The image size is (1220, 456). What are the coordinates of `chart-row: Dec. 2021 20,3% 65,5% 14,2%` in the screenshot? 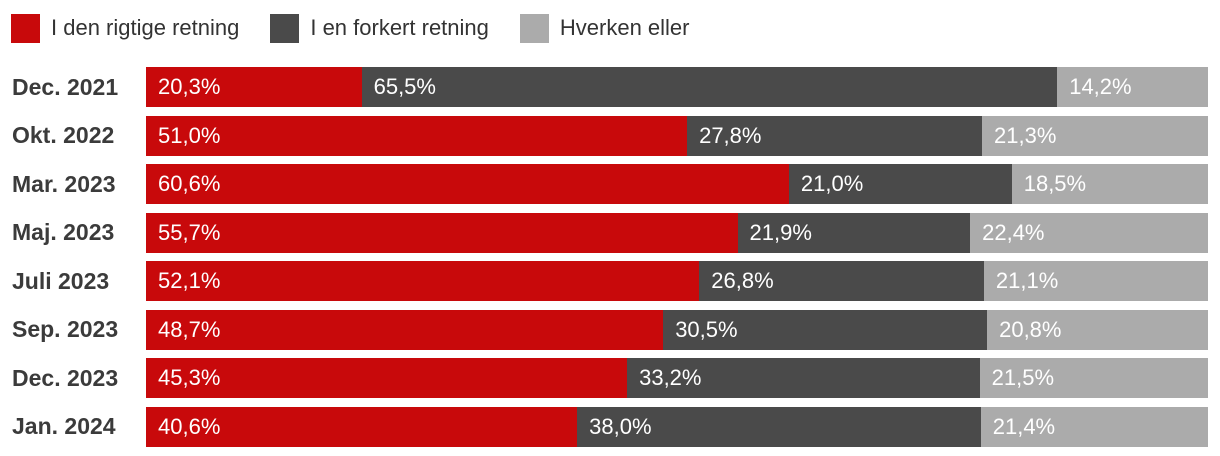 It's located at (610, 87).